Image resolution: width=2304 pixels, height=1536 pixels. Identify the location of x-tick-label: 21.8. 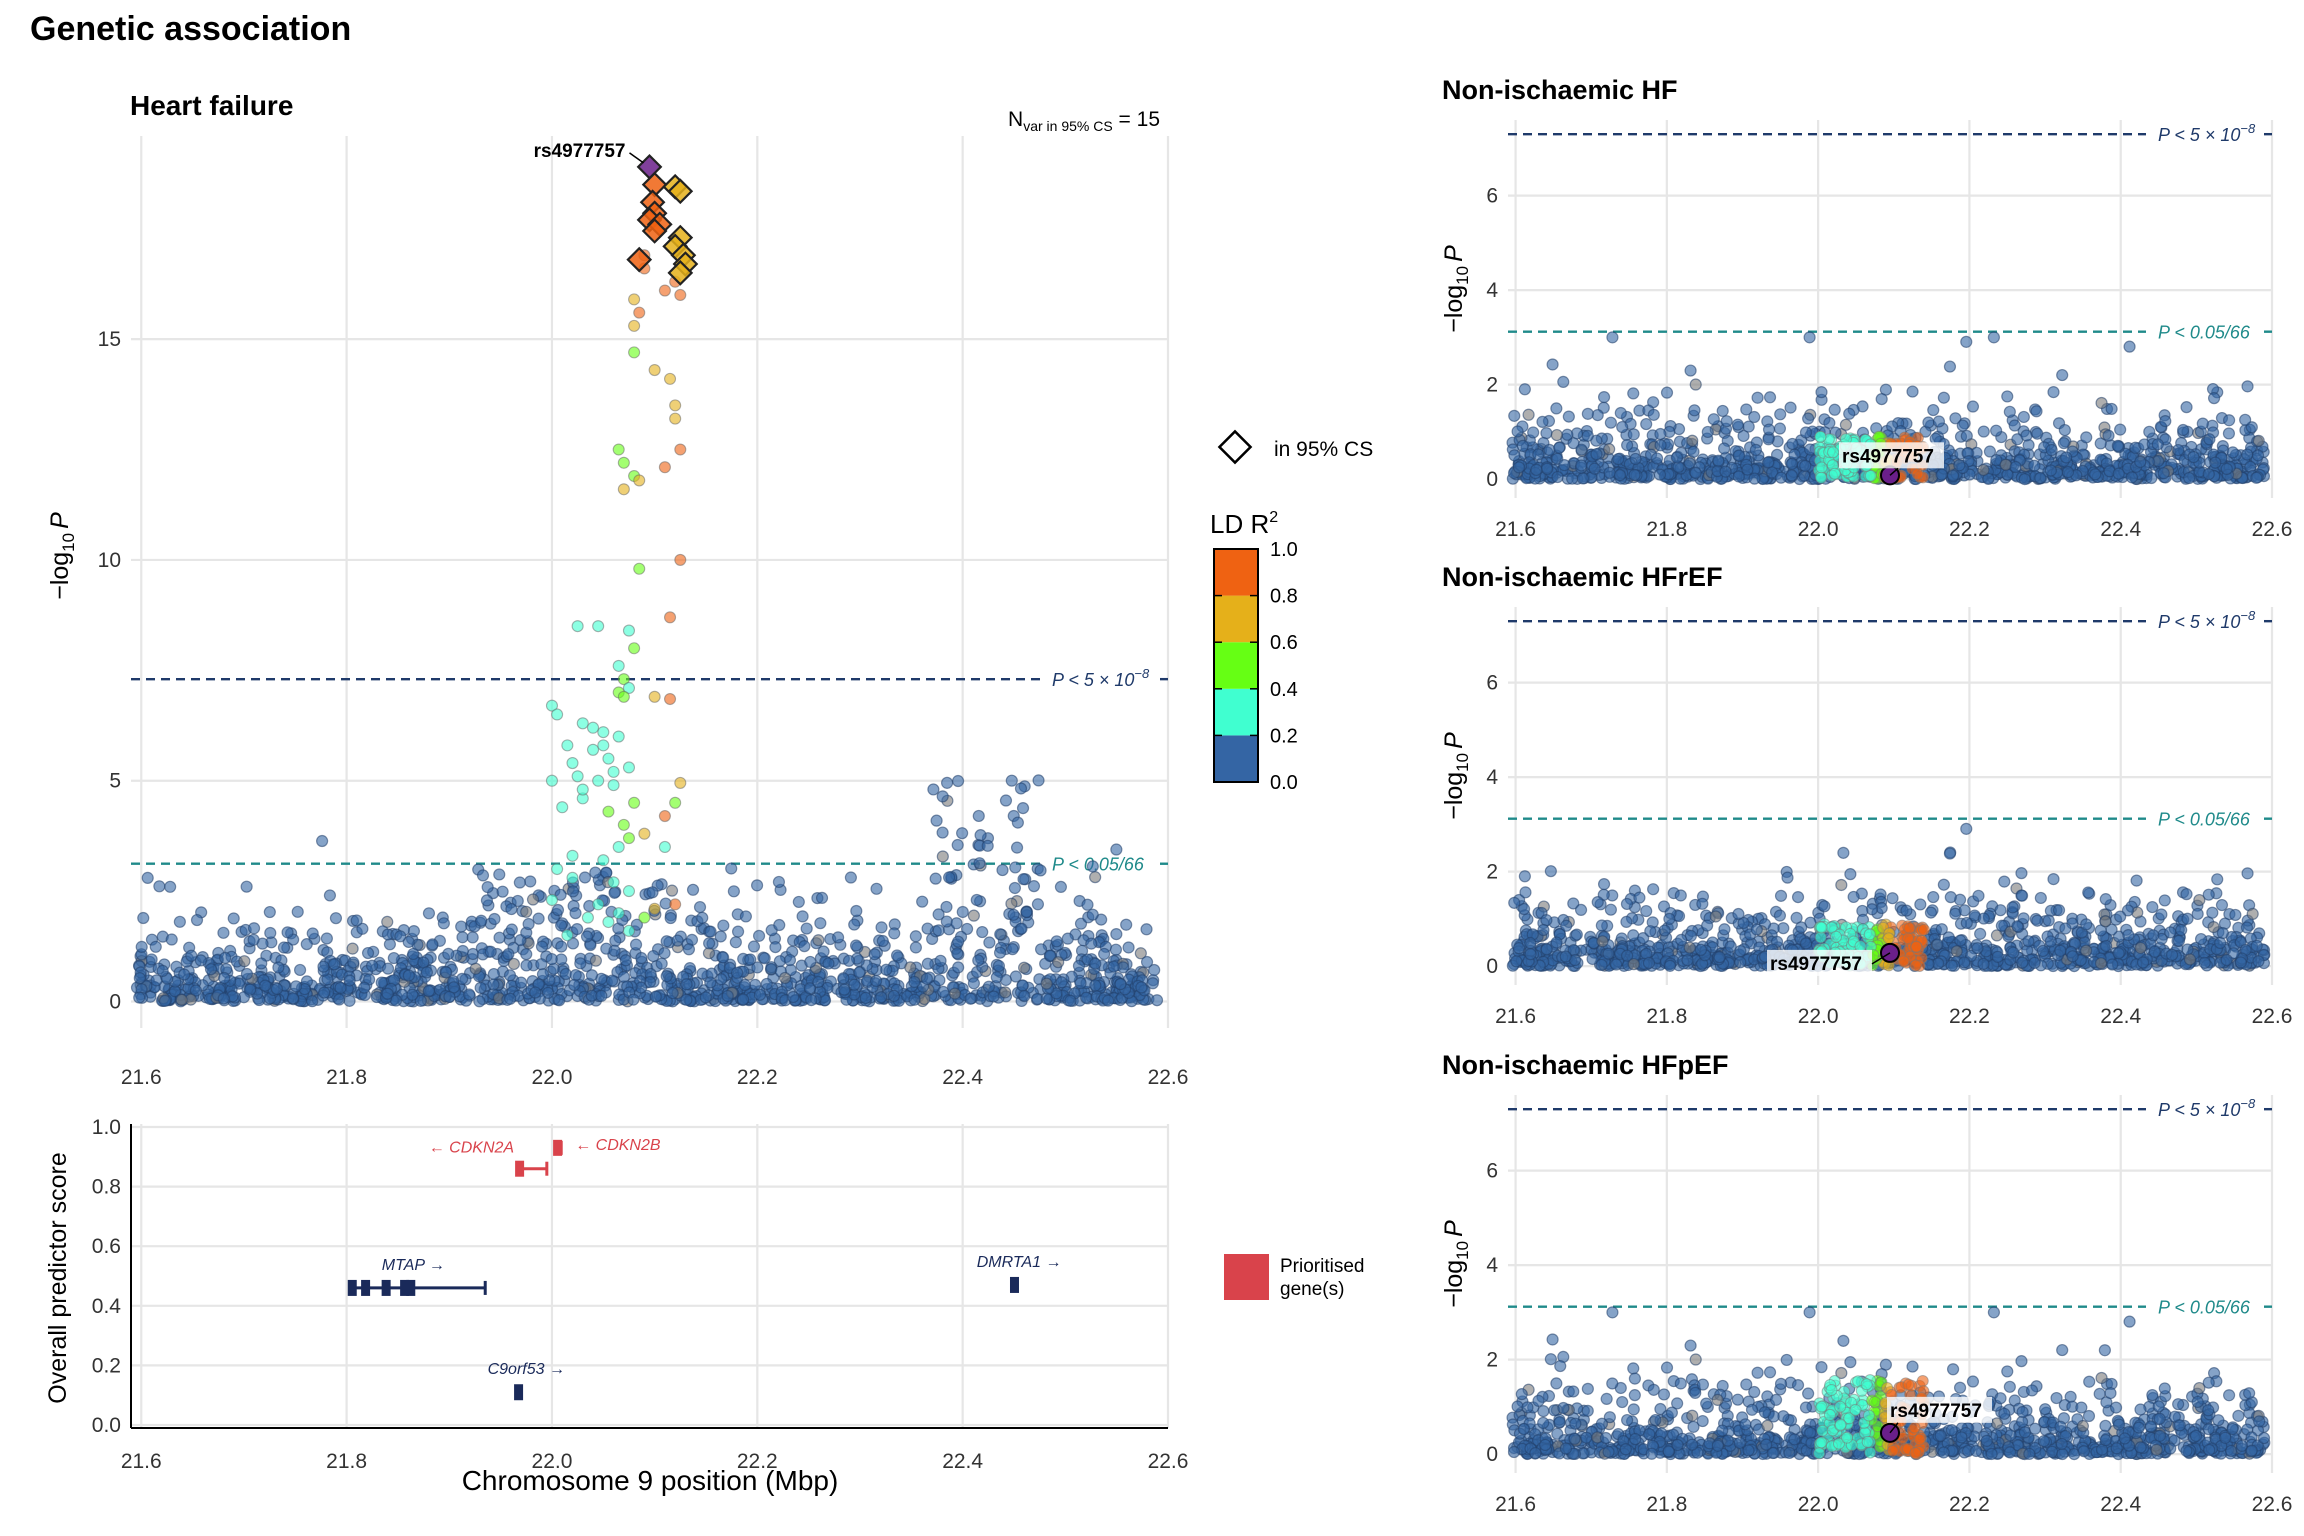
(1666, 529).